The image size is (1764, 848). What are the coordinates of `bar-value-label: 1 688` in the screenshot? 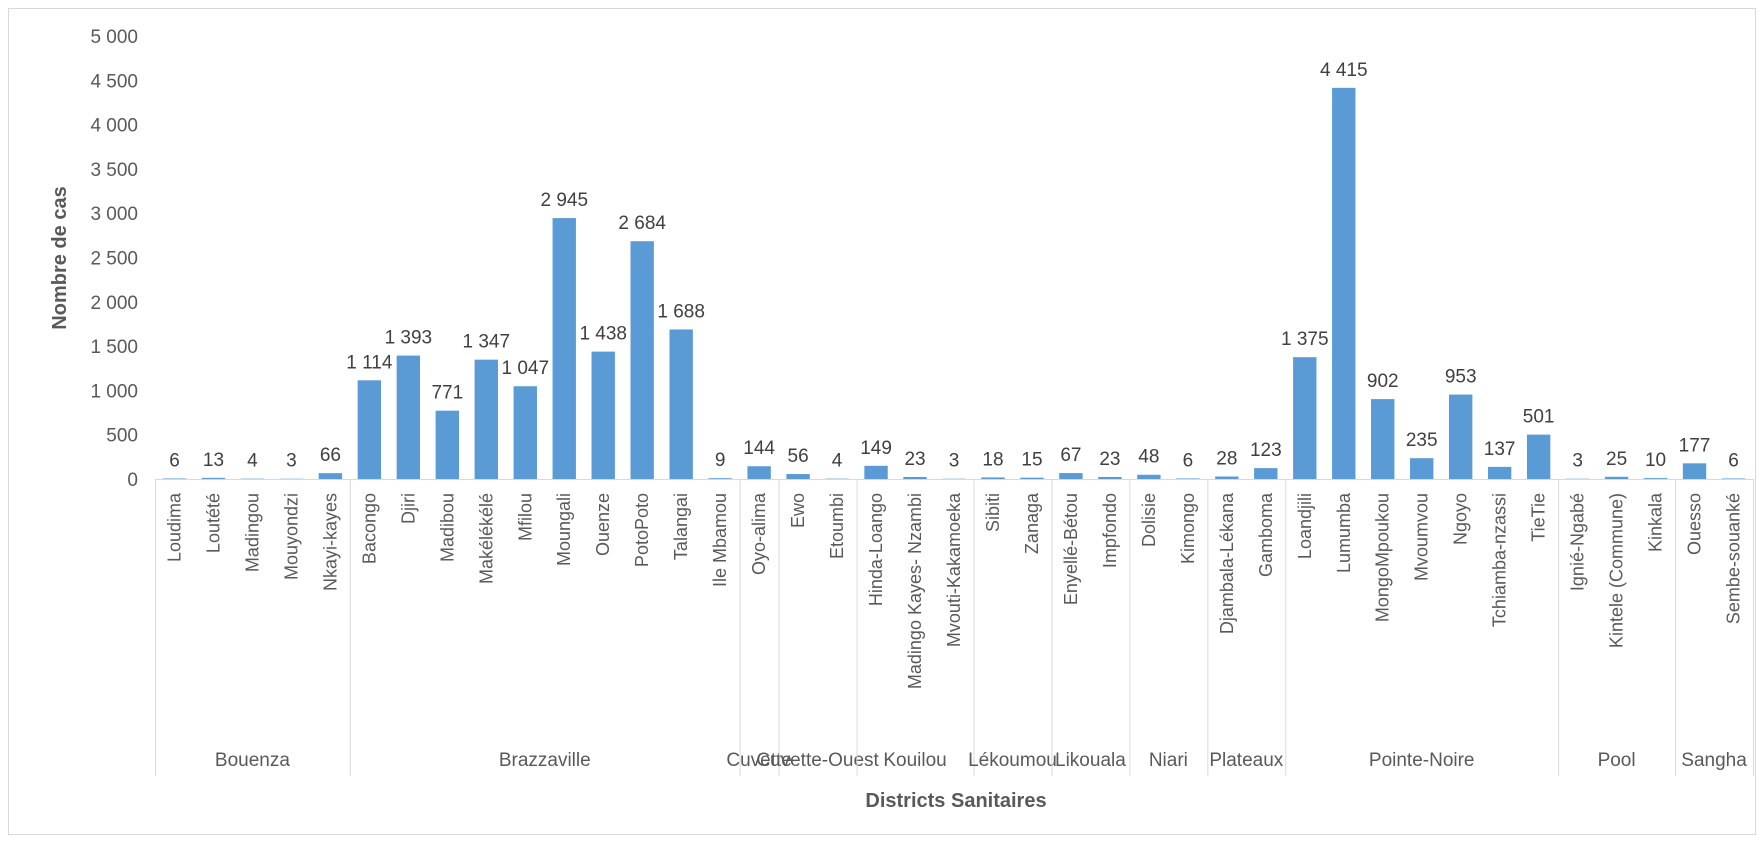 It's located at (681, 311).